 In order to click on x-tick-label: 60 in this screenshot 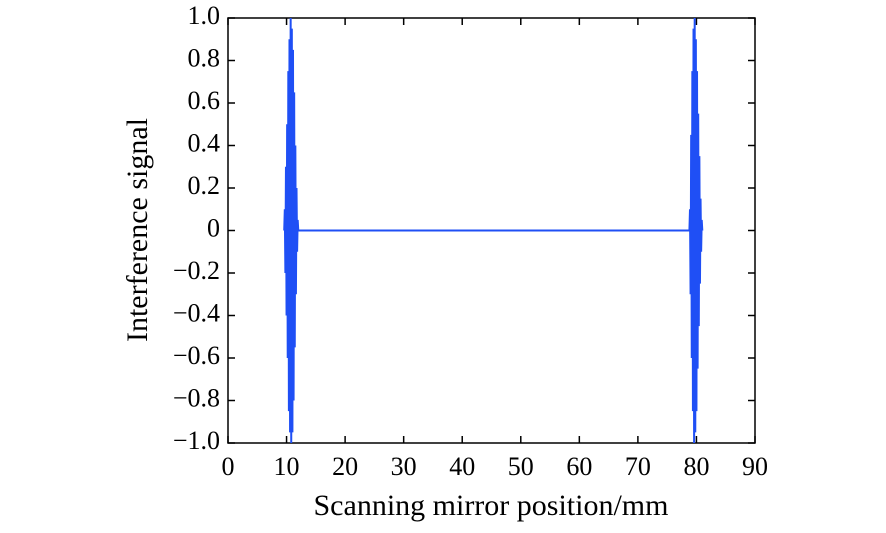, I will do `click(579, 466)`.